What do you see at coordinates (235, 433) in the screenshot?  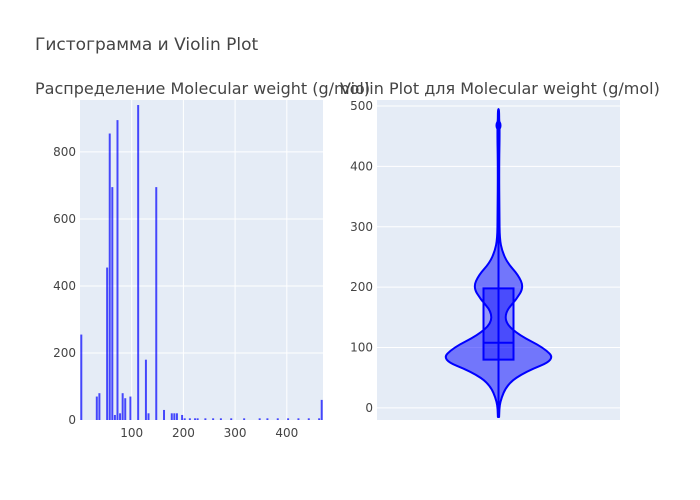 I see `histogram-x-tick-label: 300` at bounding box center [235, 433].